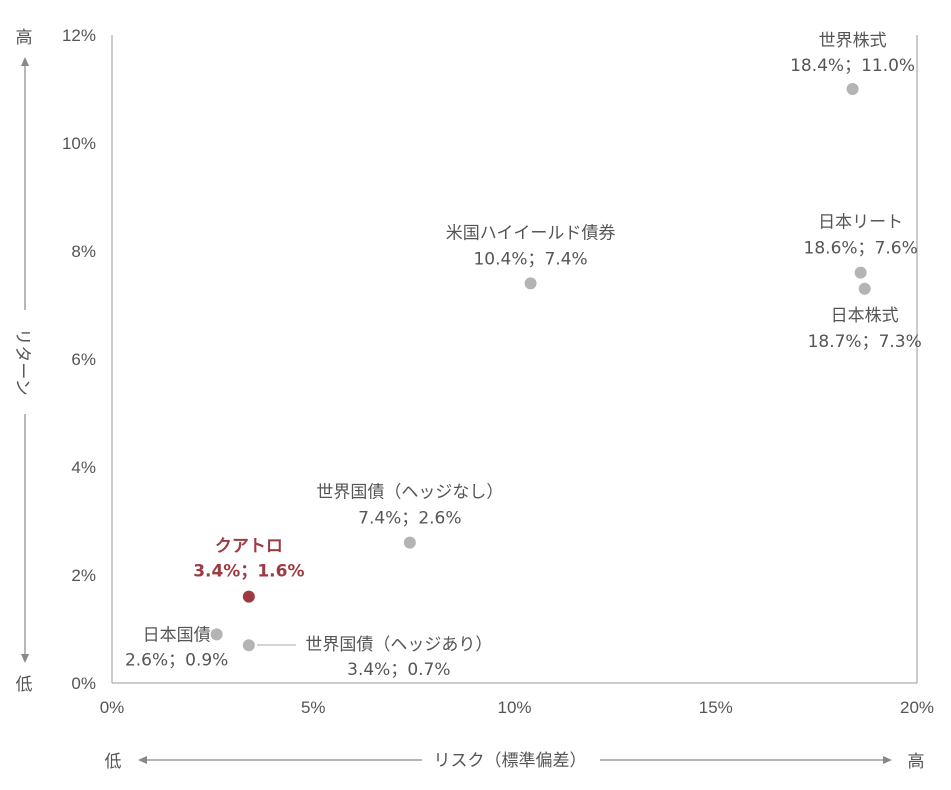 The height and width of the screenshot is (790, 951). What do you see at coordinates (249, 547) in the screenshot?
I see `data-label-name: クアトロ` at bounding box center [249, 547].